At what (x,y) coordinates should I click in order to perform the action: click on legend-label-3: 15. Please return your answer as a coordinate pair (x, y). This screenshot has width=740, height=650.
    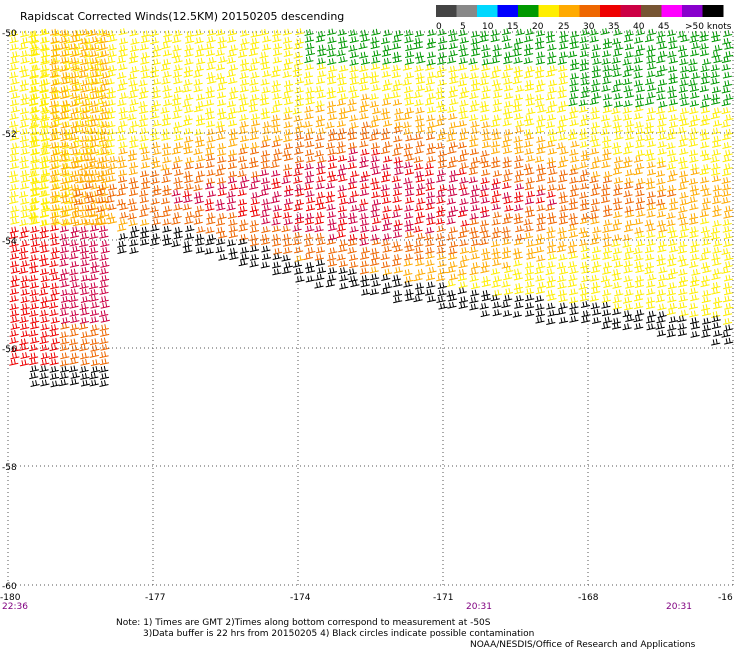
    Looking at the image, I should click on (512, 27).